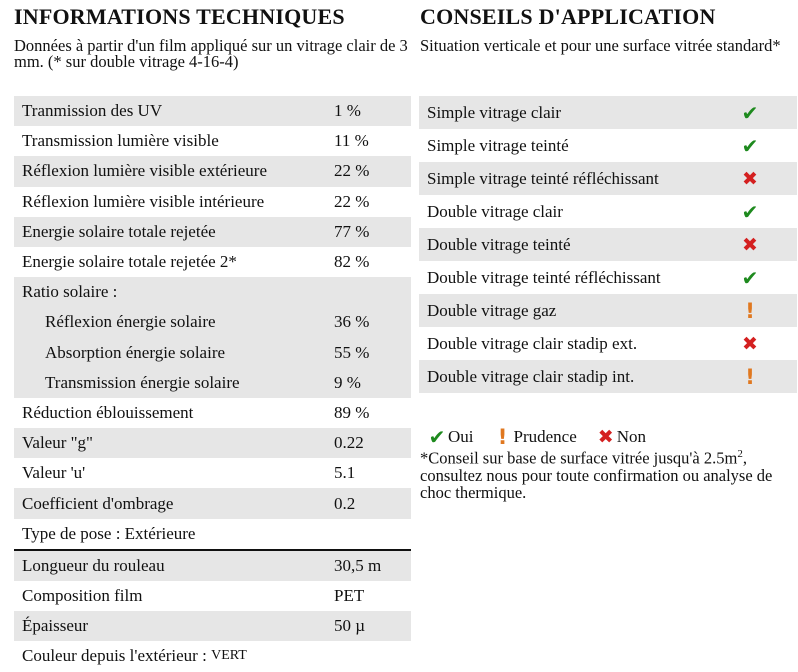 The image size is (798, 672). I want to click on technical-info-title: INFORMATIONS TECHNIQUES, so click(179, 16).